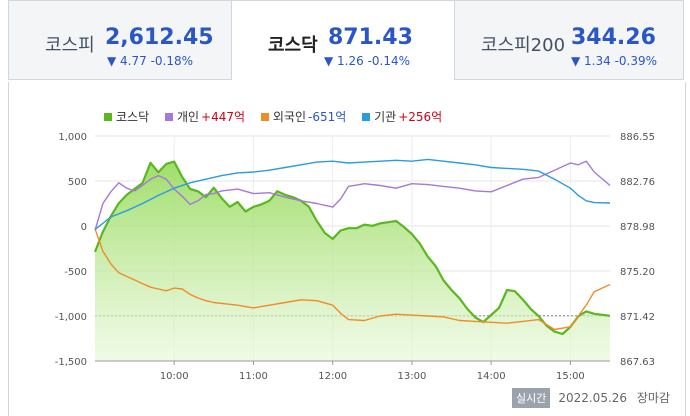  Describe the element at coordinates (293, 45) in the screenshot. I see `tab-kosdaq-name: 코스닥` at that location.